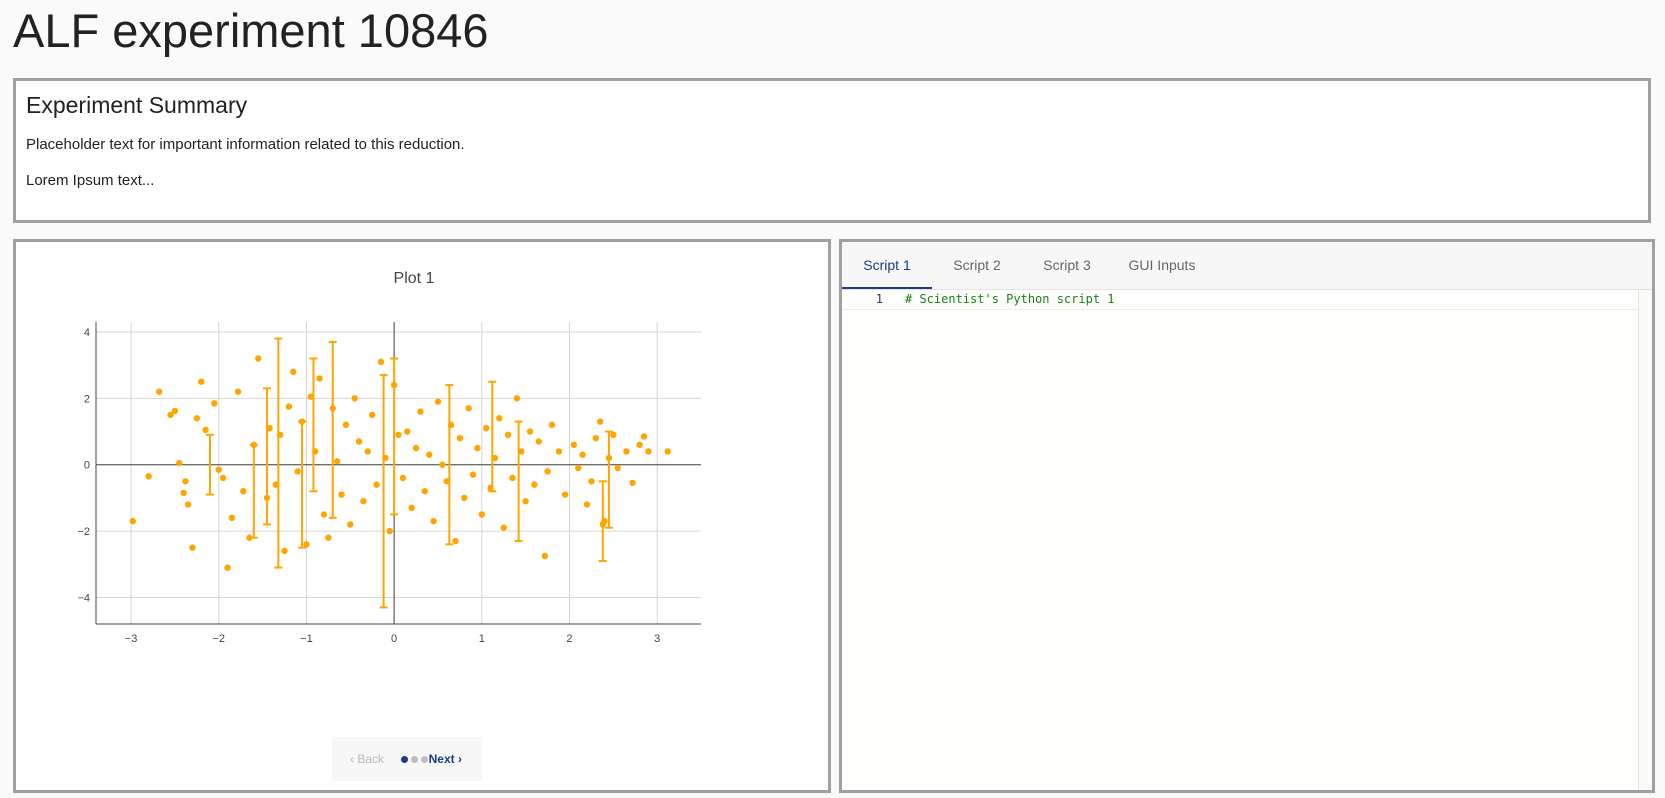 The width and height of the screenshot is (1665, 798). I want to click on x-tick-label: −1, so click(306, 639).